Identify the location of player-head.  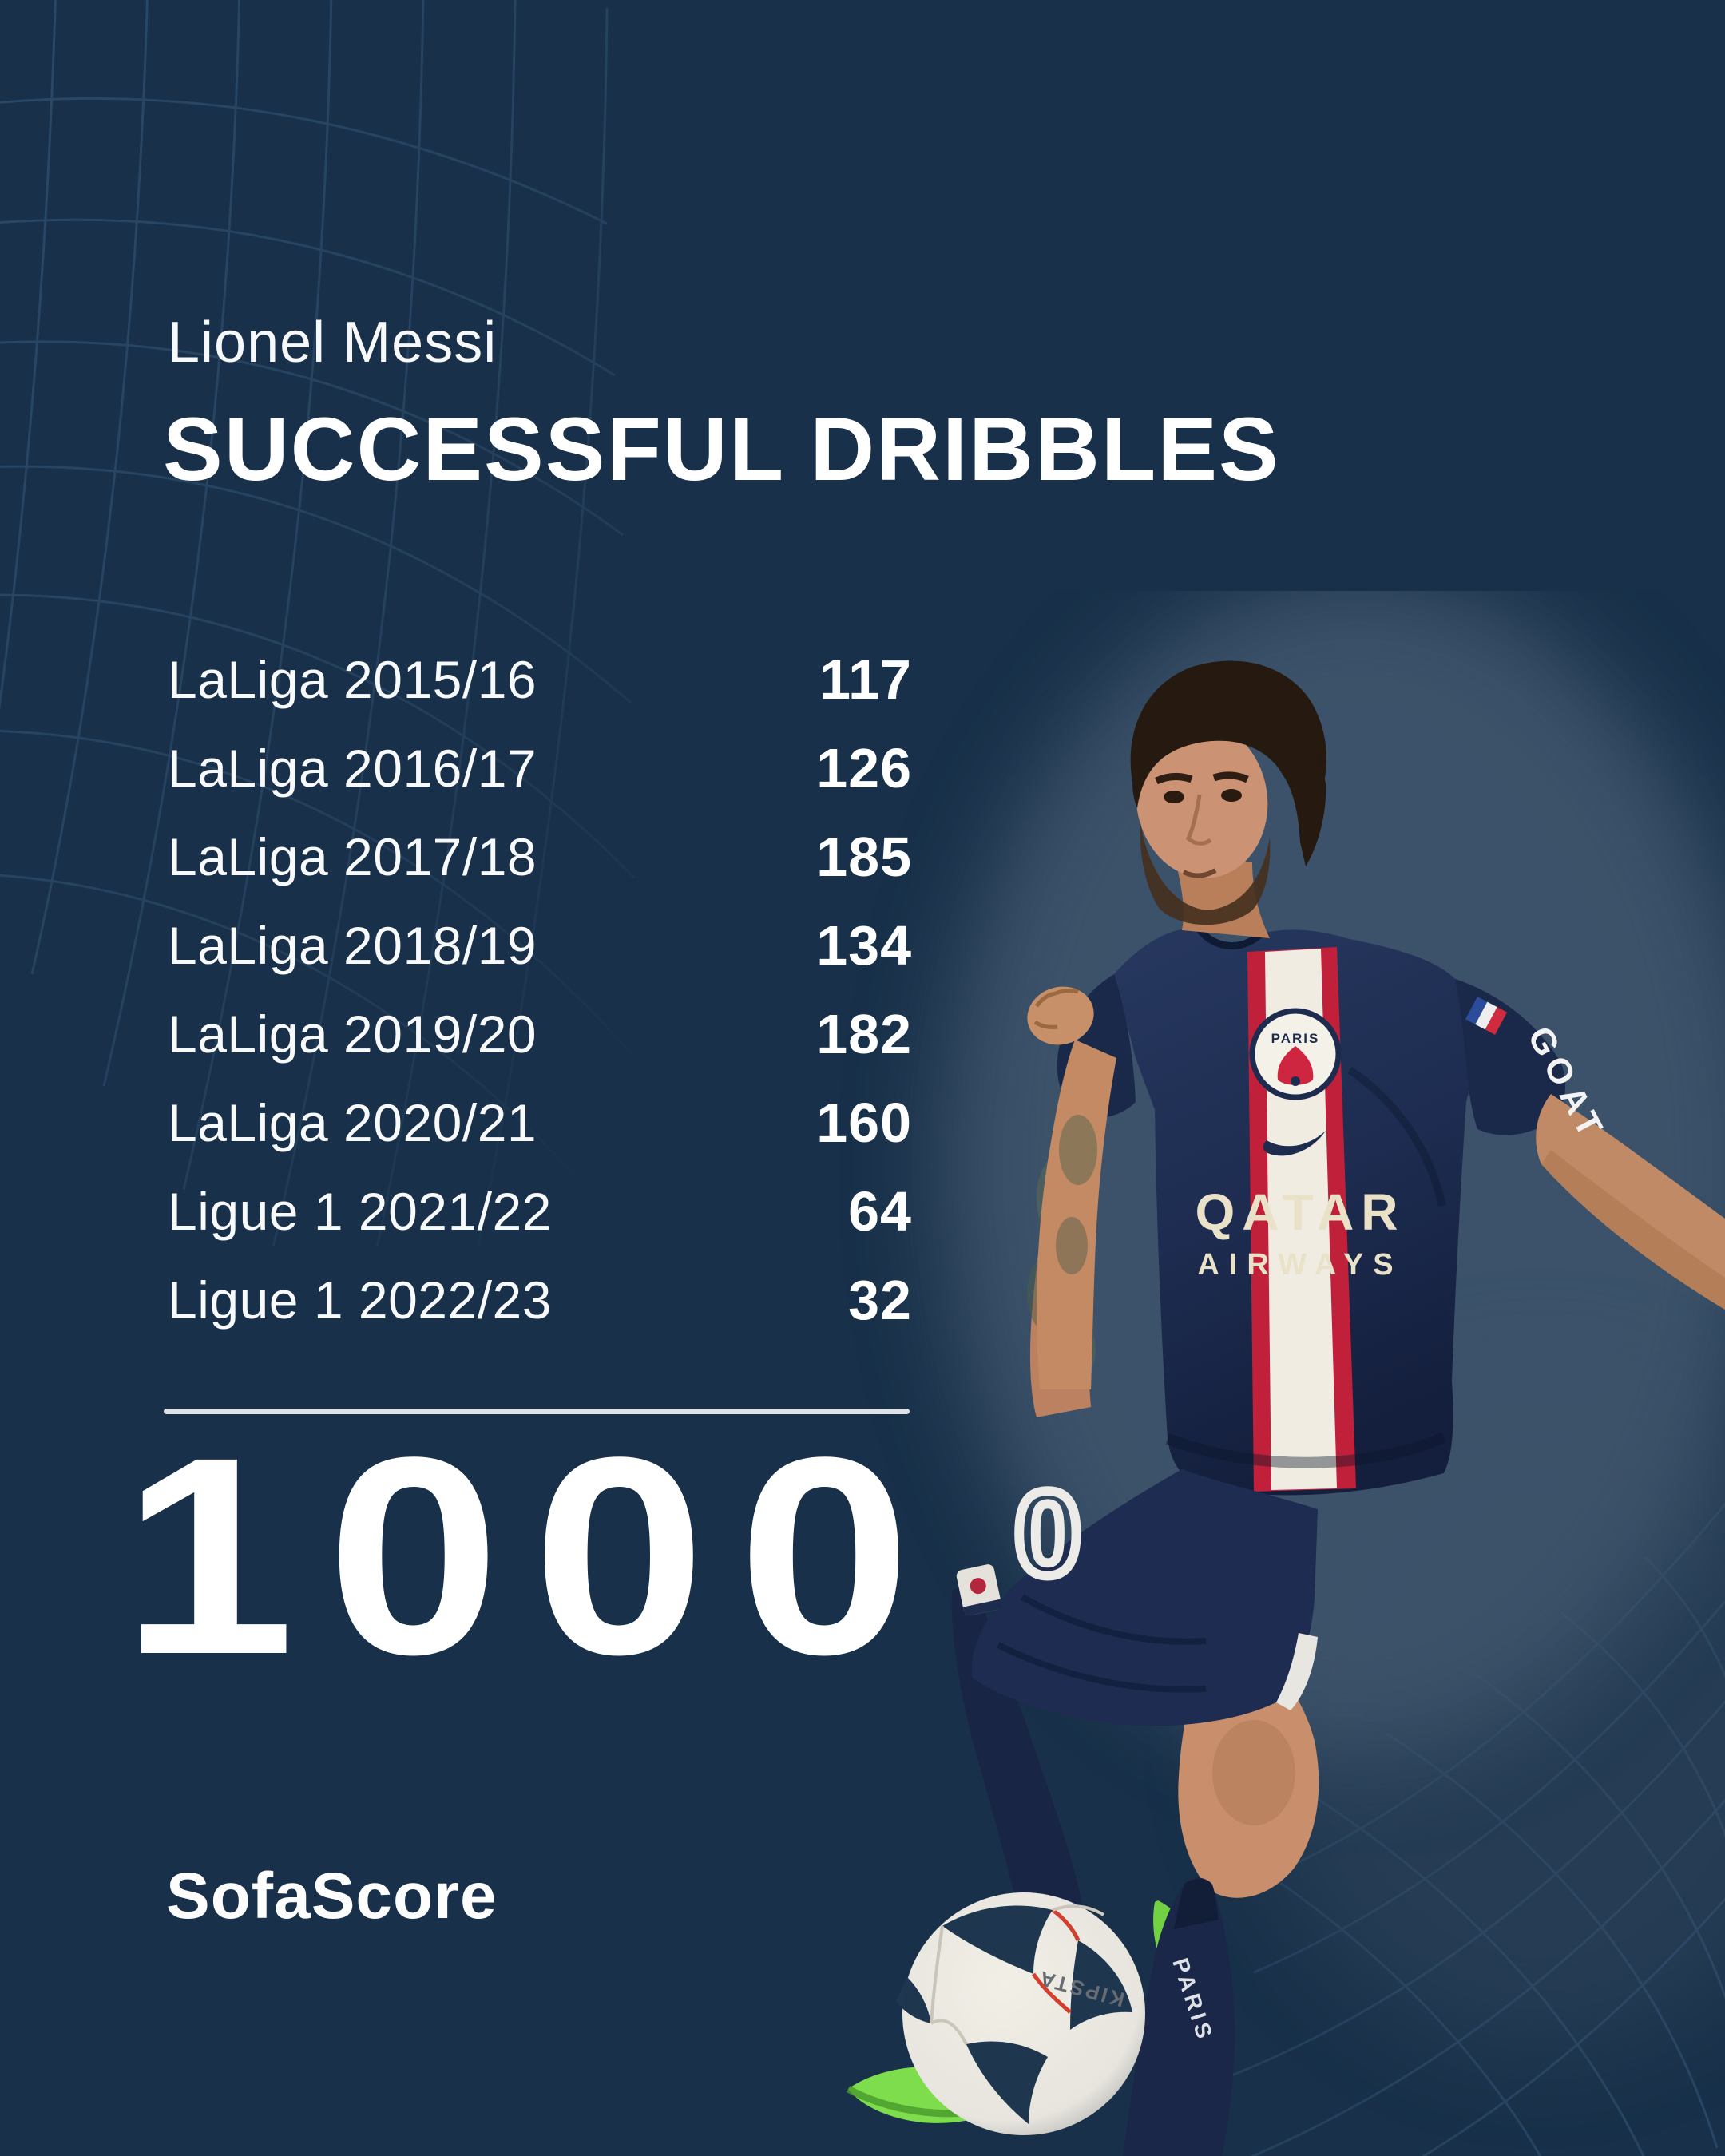
(1228, 799).